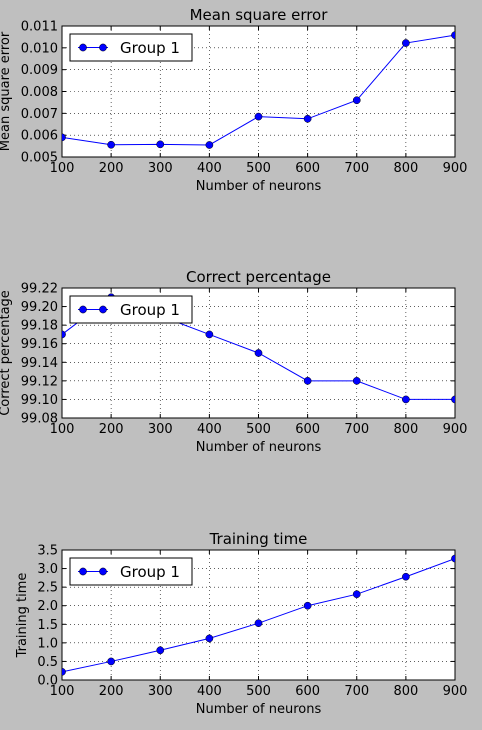 Image resolution: width=482 pixels, height=730 pixels. What do you see at coordinates (39, 307) in the screenshot?
I see `y-tick-label: 99.20` at bounding box center [39, 307].